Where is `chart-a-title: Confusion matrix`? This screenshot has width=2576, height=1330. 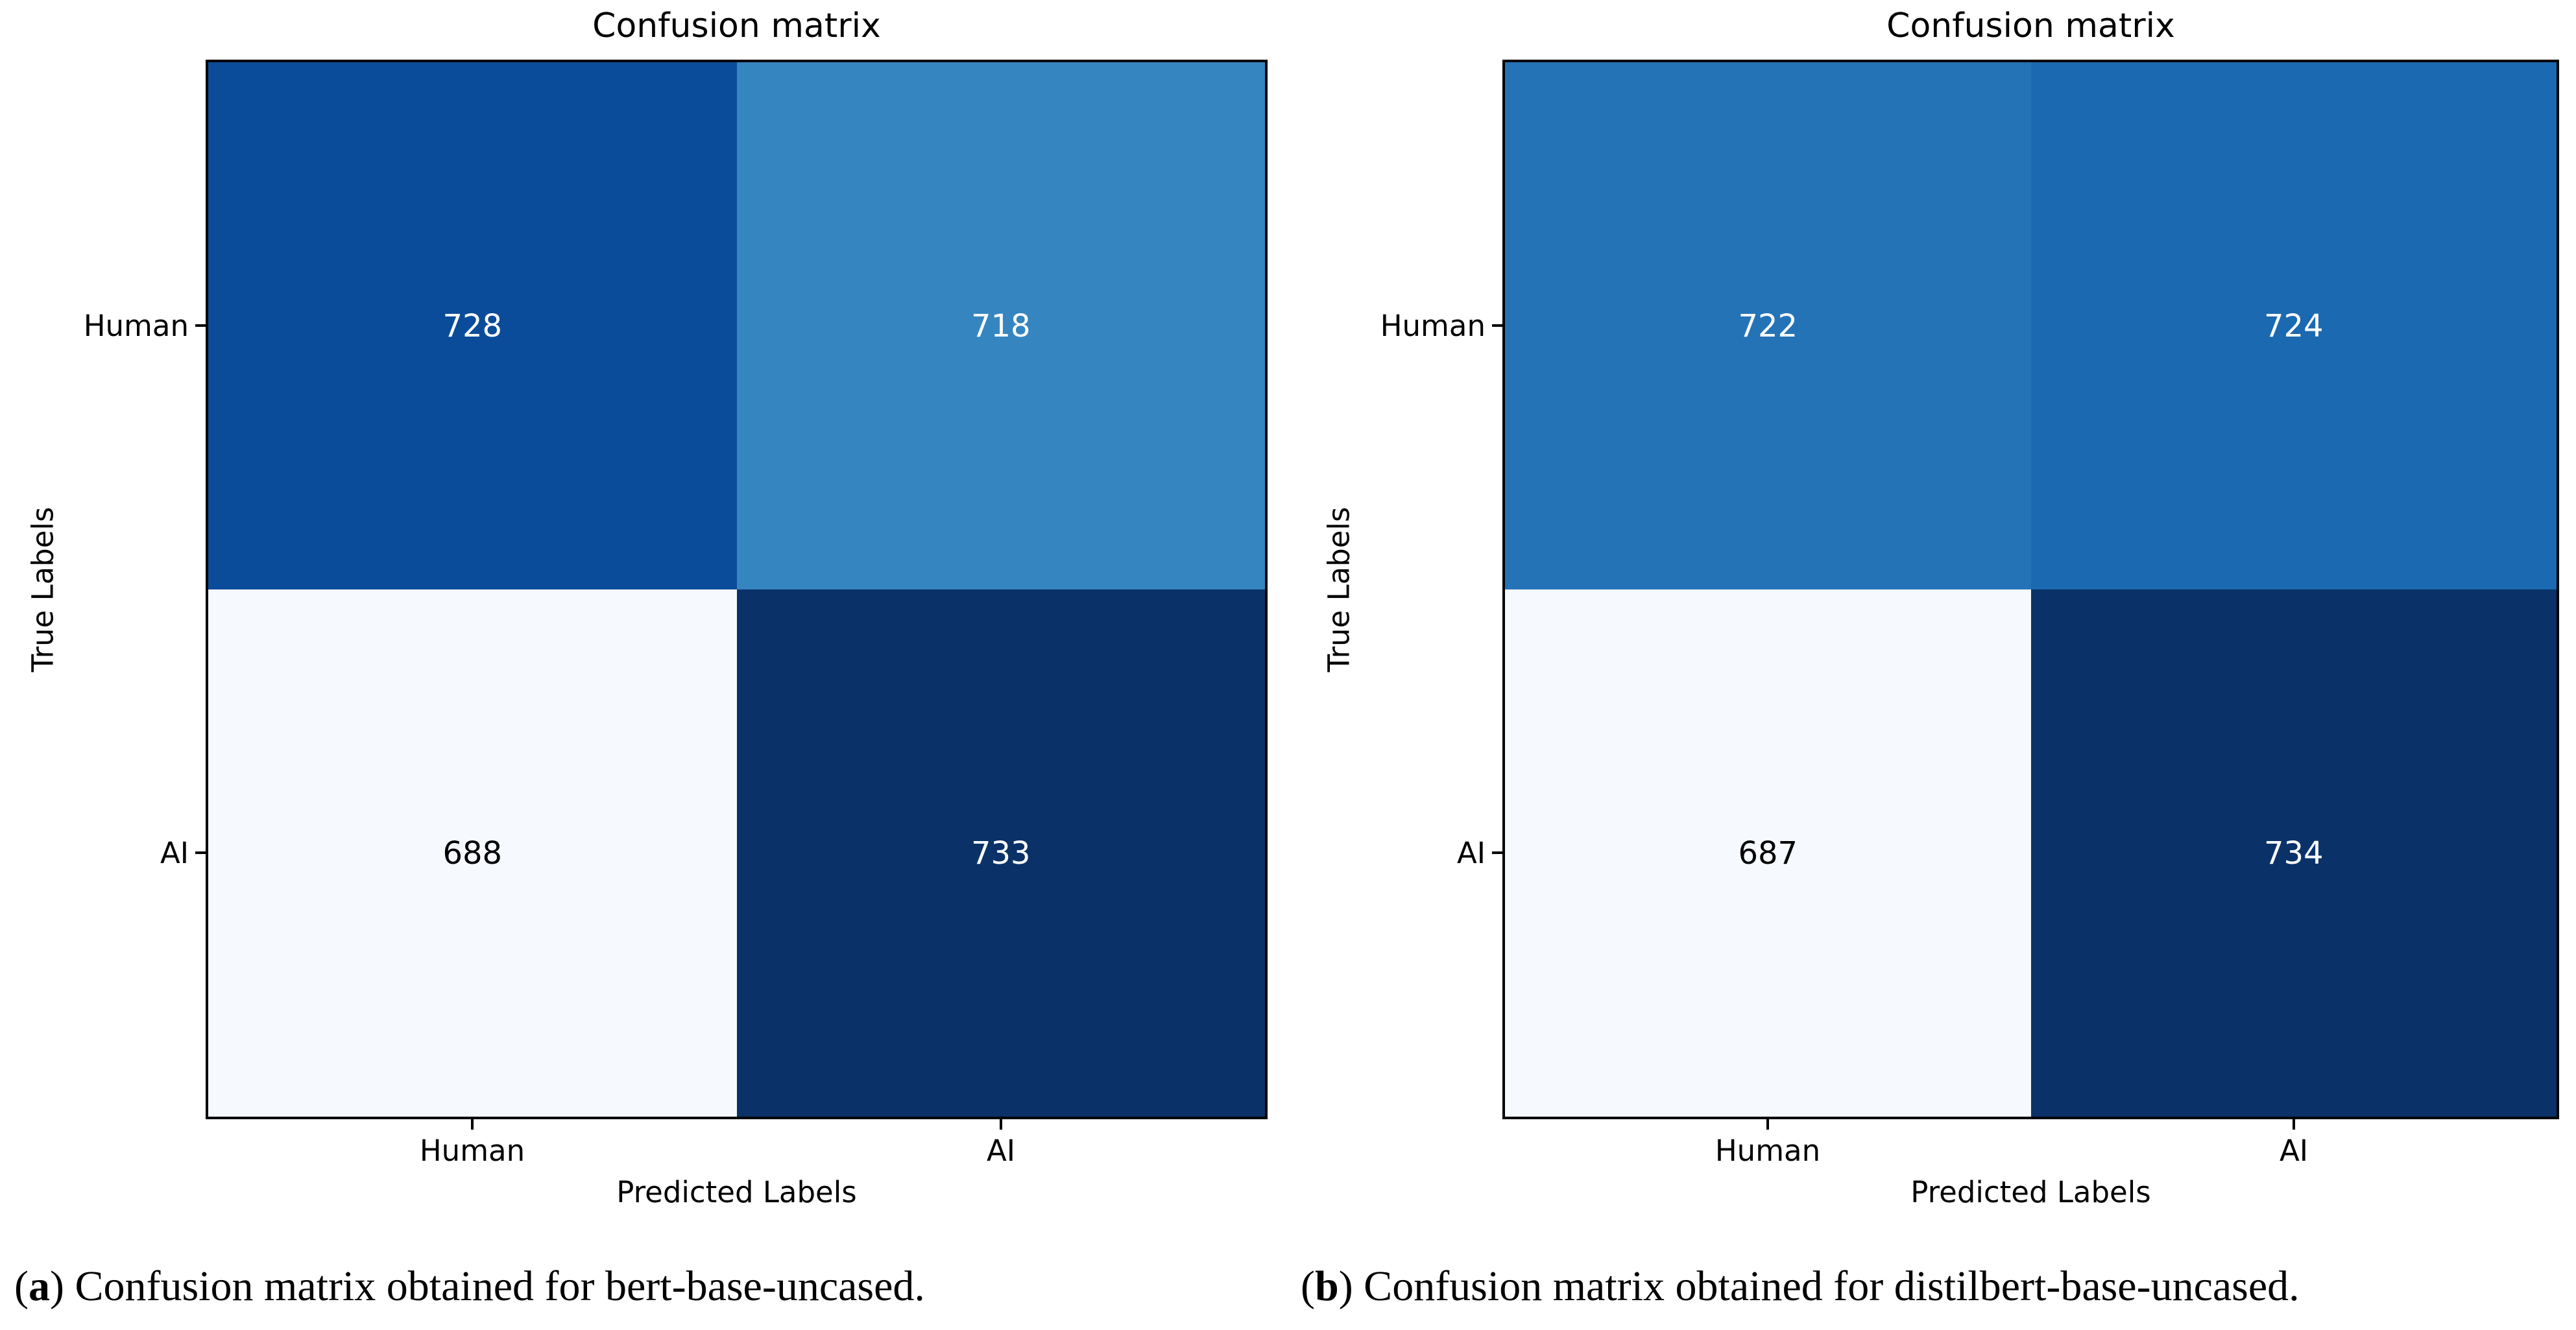 chart-a-title: Confusion matrix is located at coordinates (736, 25).